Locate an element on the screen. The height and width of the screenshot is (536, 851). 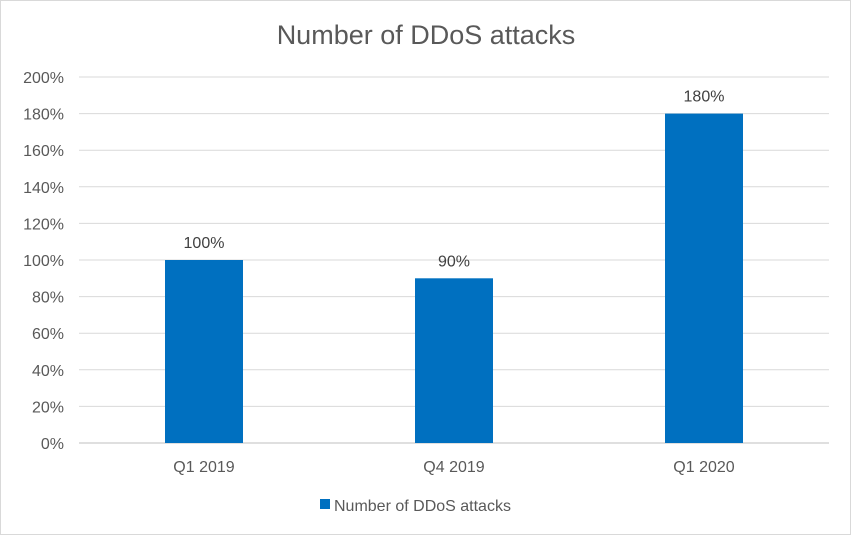
y-axis-ticks: 0% 20% 40% 60% 80% 100% 120% 140% 160% 180% 200% is located at coordinates (43, 261).